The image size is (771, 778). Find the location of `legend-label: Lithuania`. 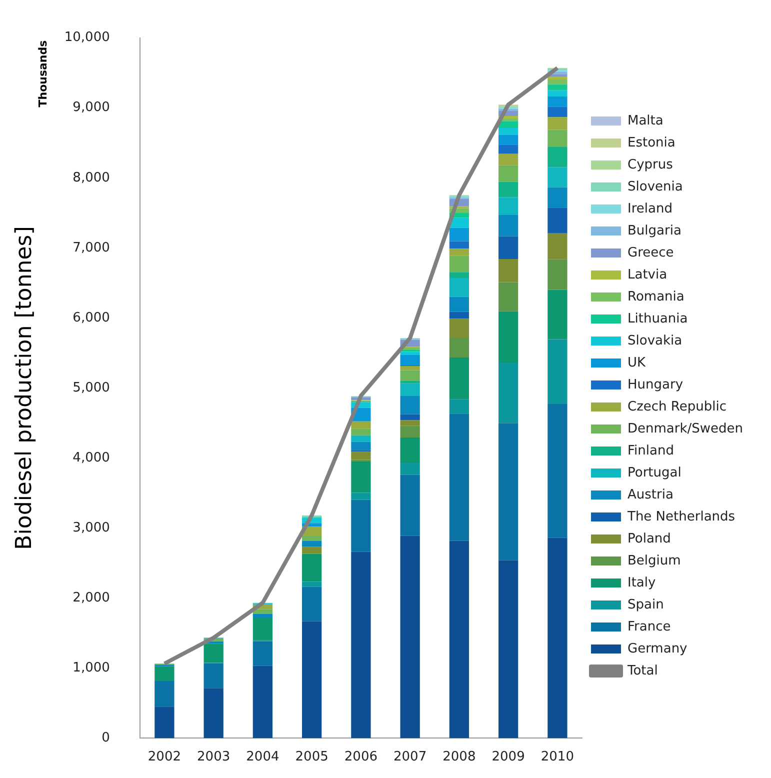

legend-label: Lithuania is located at coordinates (658, 318).